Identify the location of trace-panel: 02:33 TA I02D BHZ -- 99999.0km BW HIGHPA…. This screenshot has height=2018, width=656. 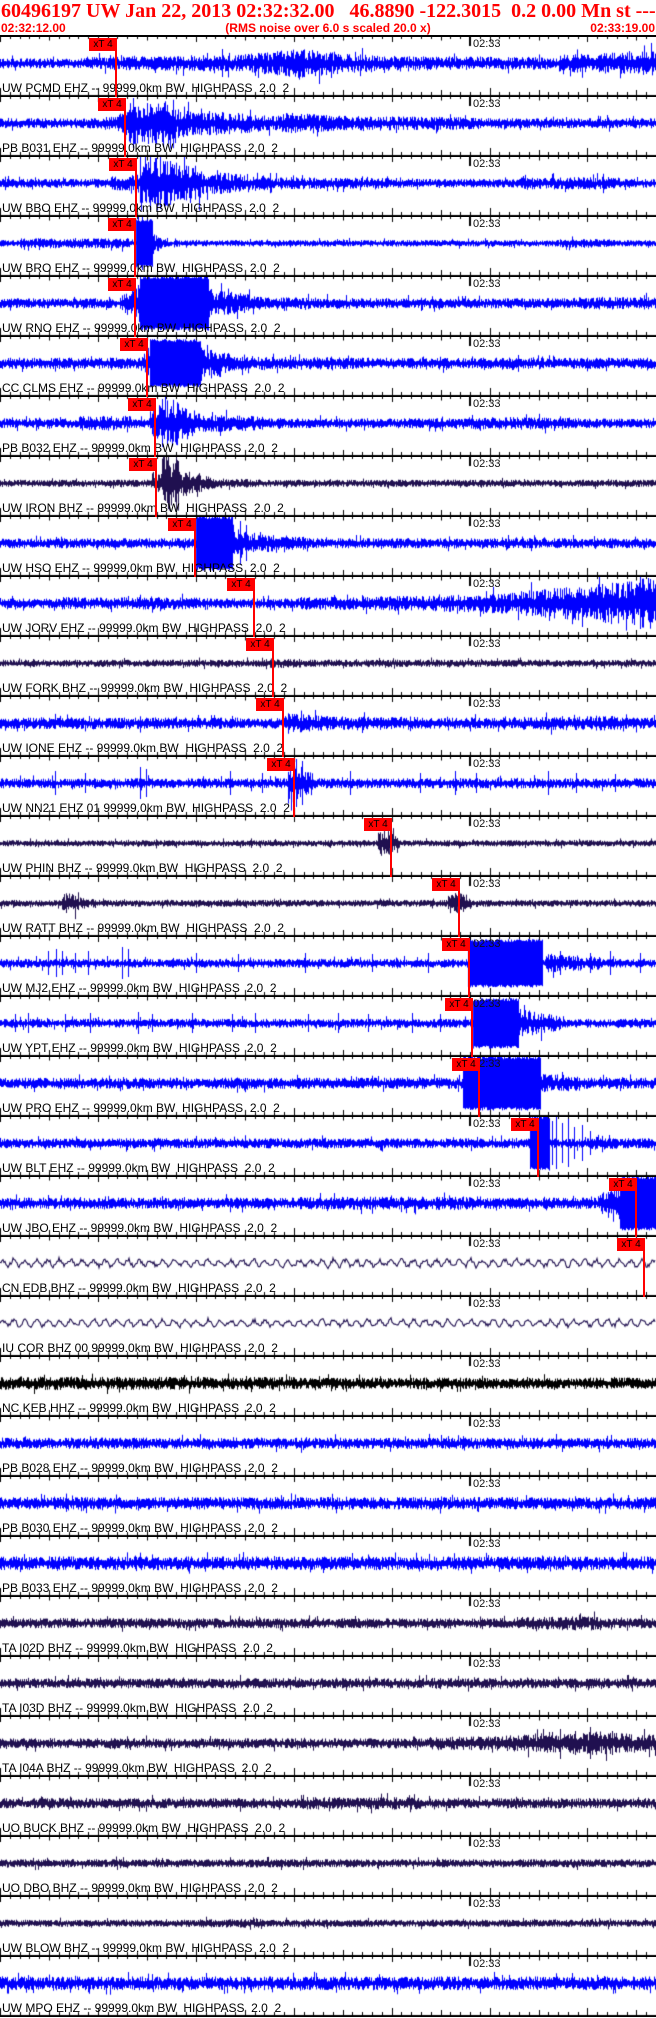
(328, 1627).